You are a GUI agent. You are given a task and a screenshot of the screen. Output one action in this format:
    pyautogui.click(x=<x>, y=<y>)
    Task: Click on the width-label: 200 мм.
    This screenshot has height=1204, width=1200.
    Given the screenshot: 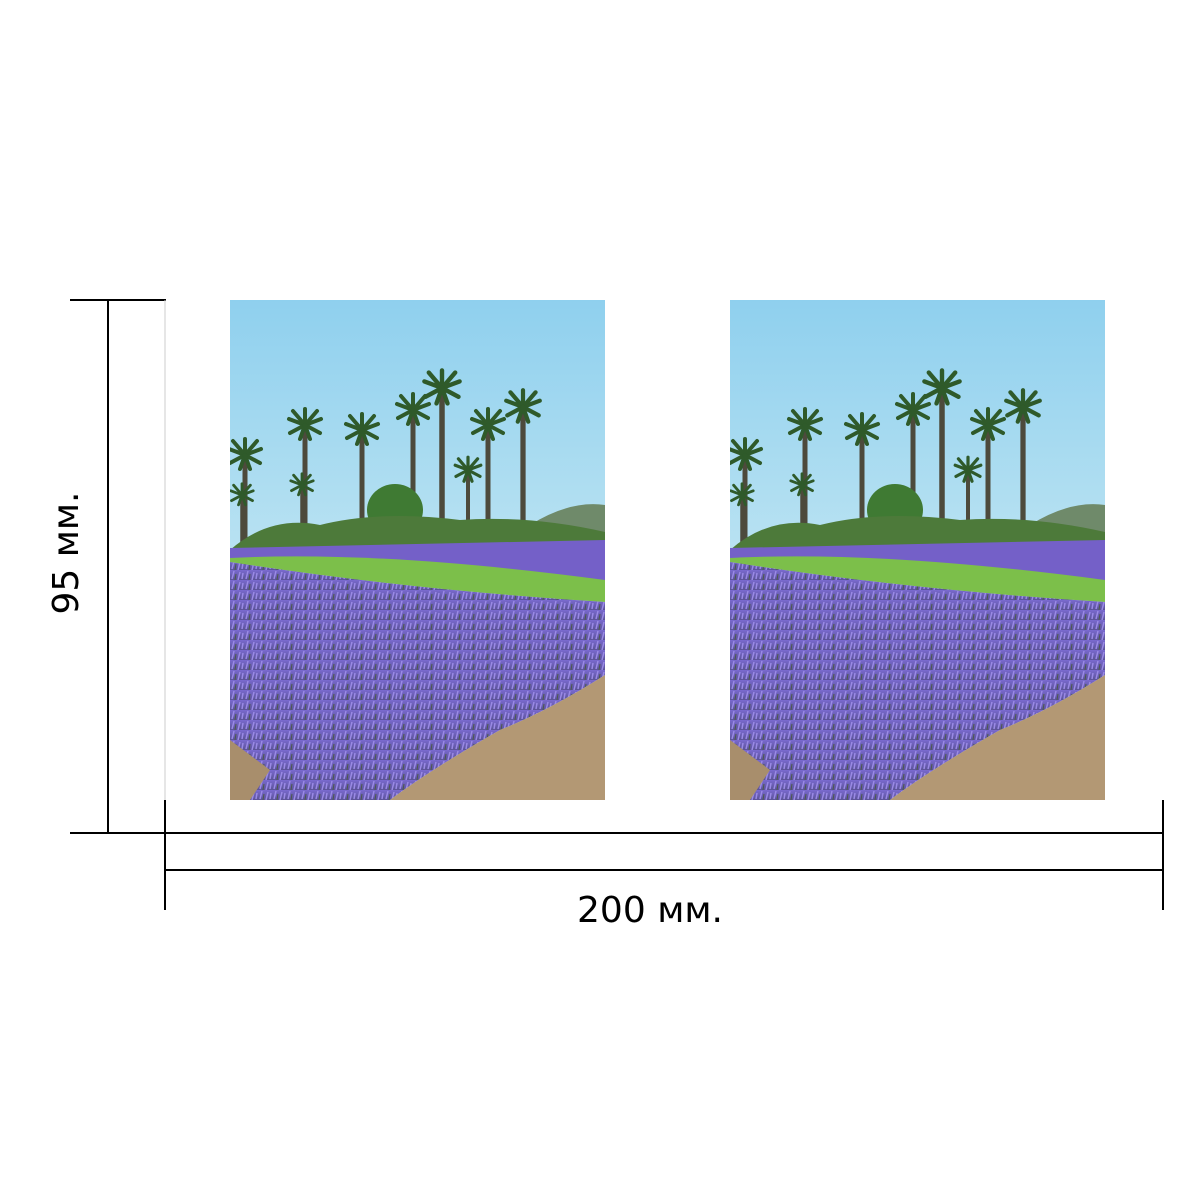 What is the action you would take?
    pyautogui.click(x=650, y=910)
    